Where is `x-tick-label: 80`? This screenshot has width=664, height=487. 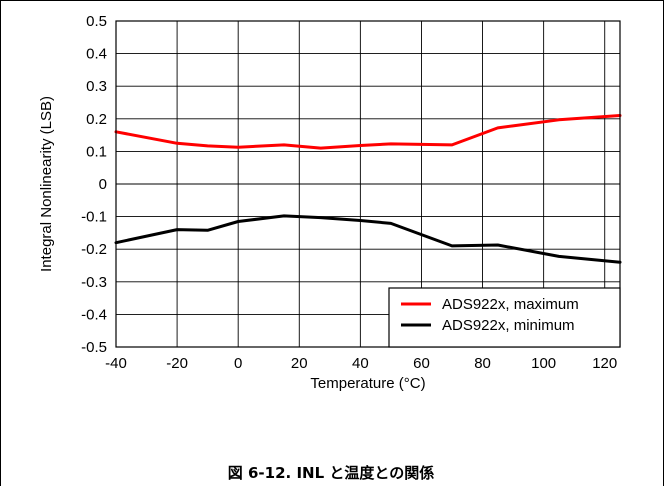 x-tick-label: 80 is located at coordinates (482, 363).